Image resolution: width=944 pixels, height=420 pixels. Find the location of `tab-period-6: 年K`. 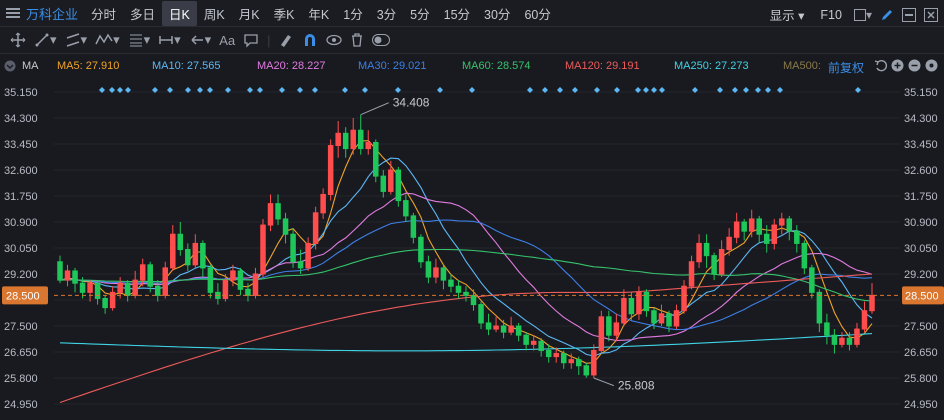

tab-period-6: 年K is located at coordinates (319, 14).